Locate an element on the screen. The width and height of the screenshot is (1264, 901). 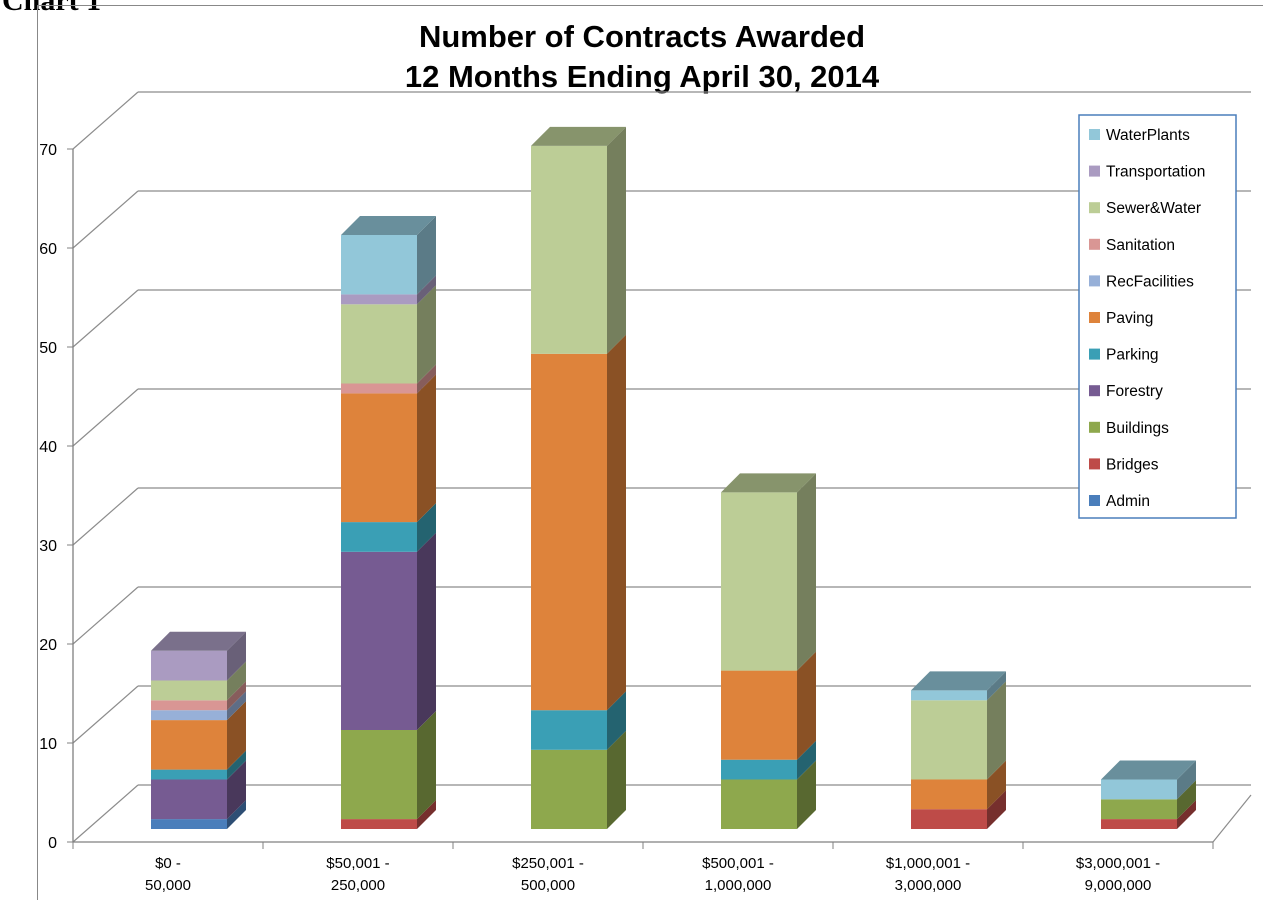
legend-box is located at coordinates (1157, 316).